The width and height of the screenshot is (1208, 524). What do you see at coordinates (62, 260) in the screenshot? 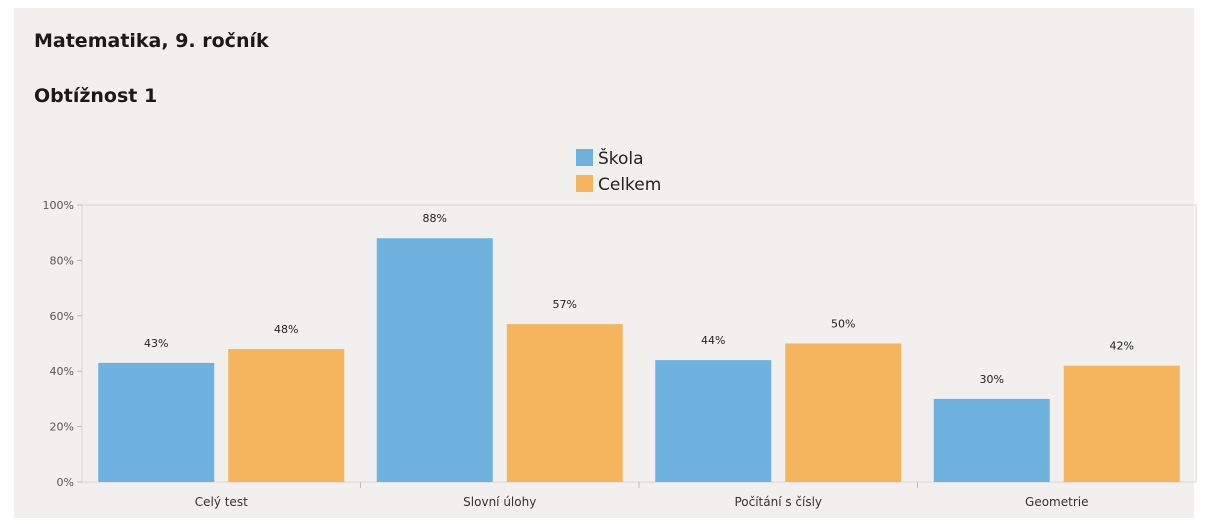
I see `y-tick-label: 80%` at bounding box center [62, 260].